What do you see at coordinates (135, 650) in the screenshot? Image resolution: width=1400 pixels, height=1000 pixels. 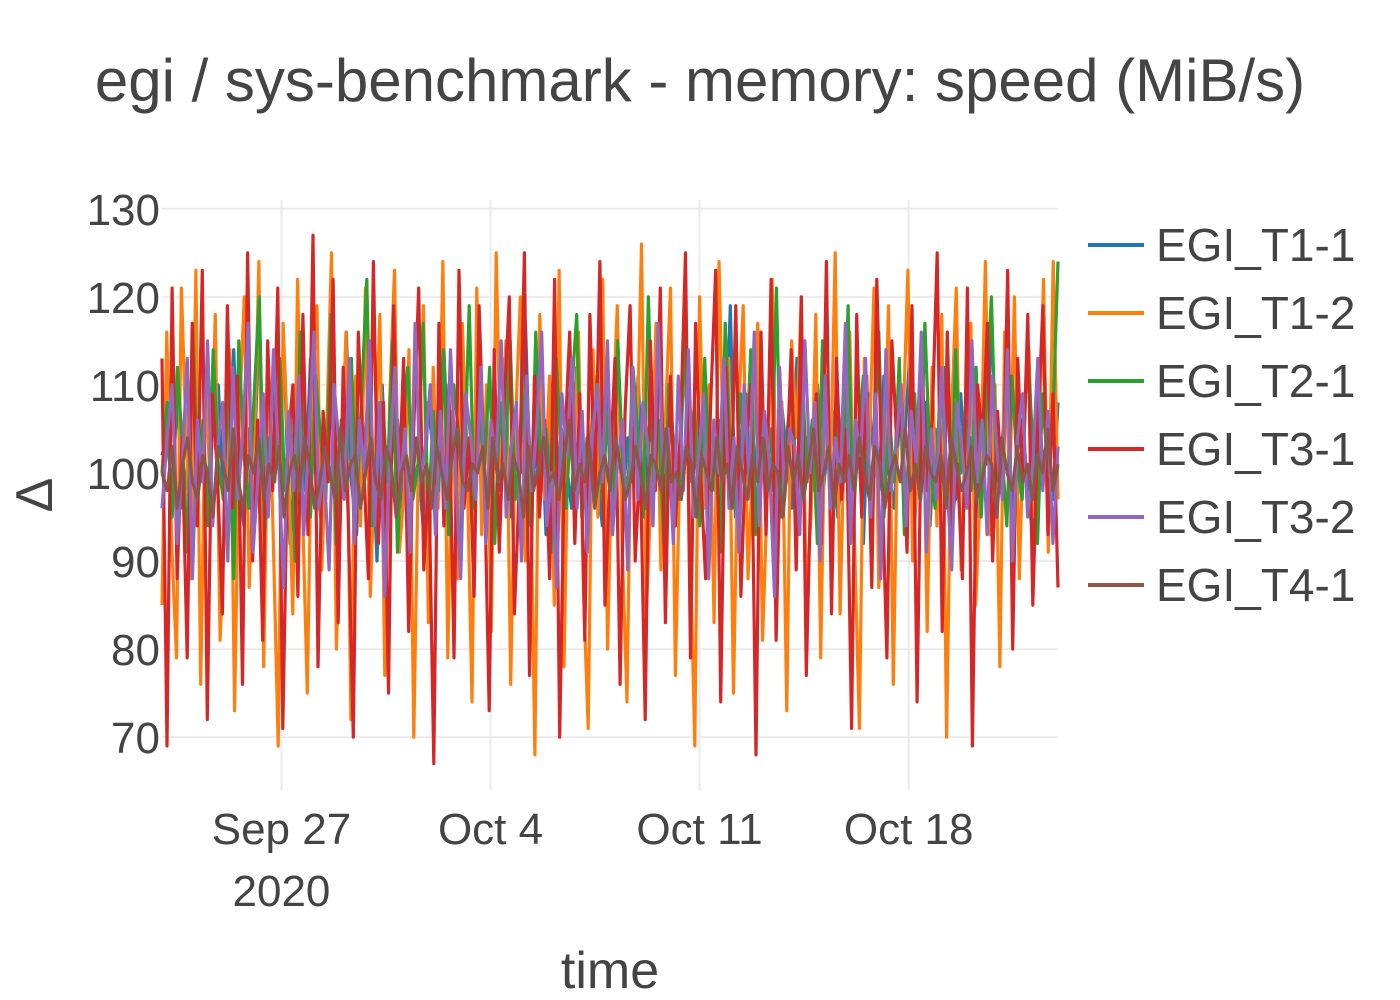 I see `y-tick-label: 80` at bounding box center [135, 650].